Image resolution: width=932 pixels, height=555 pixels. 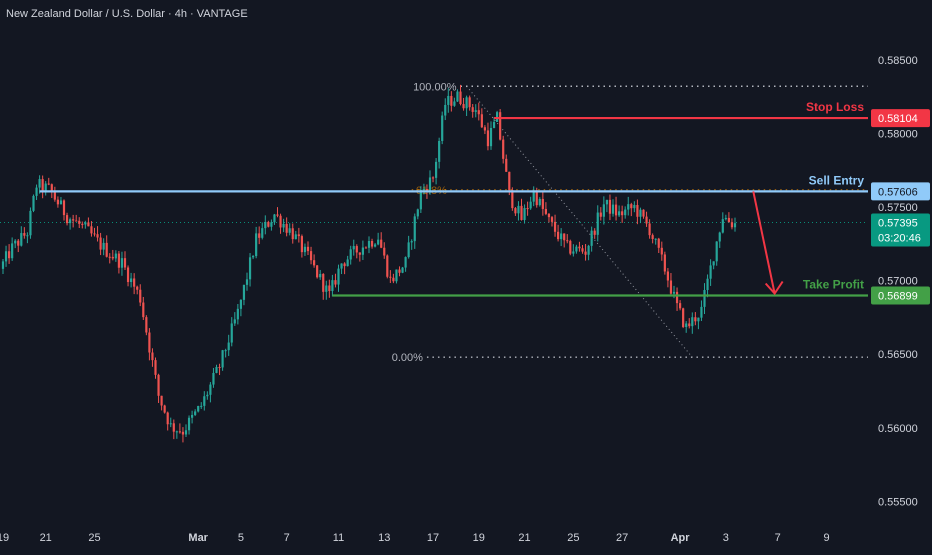 What do you see at coordinates (198, 538) in the screenshot?
I see `x-tick-label: Mar` at bounding box center [198, 538].